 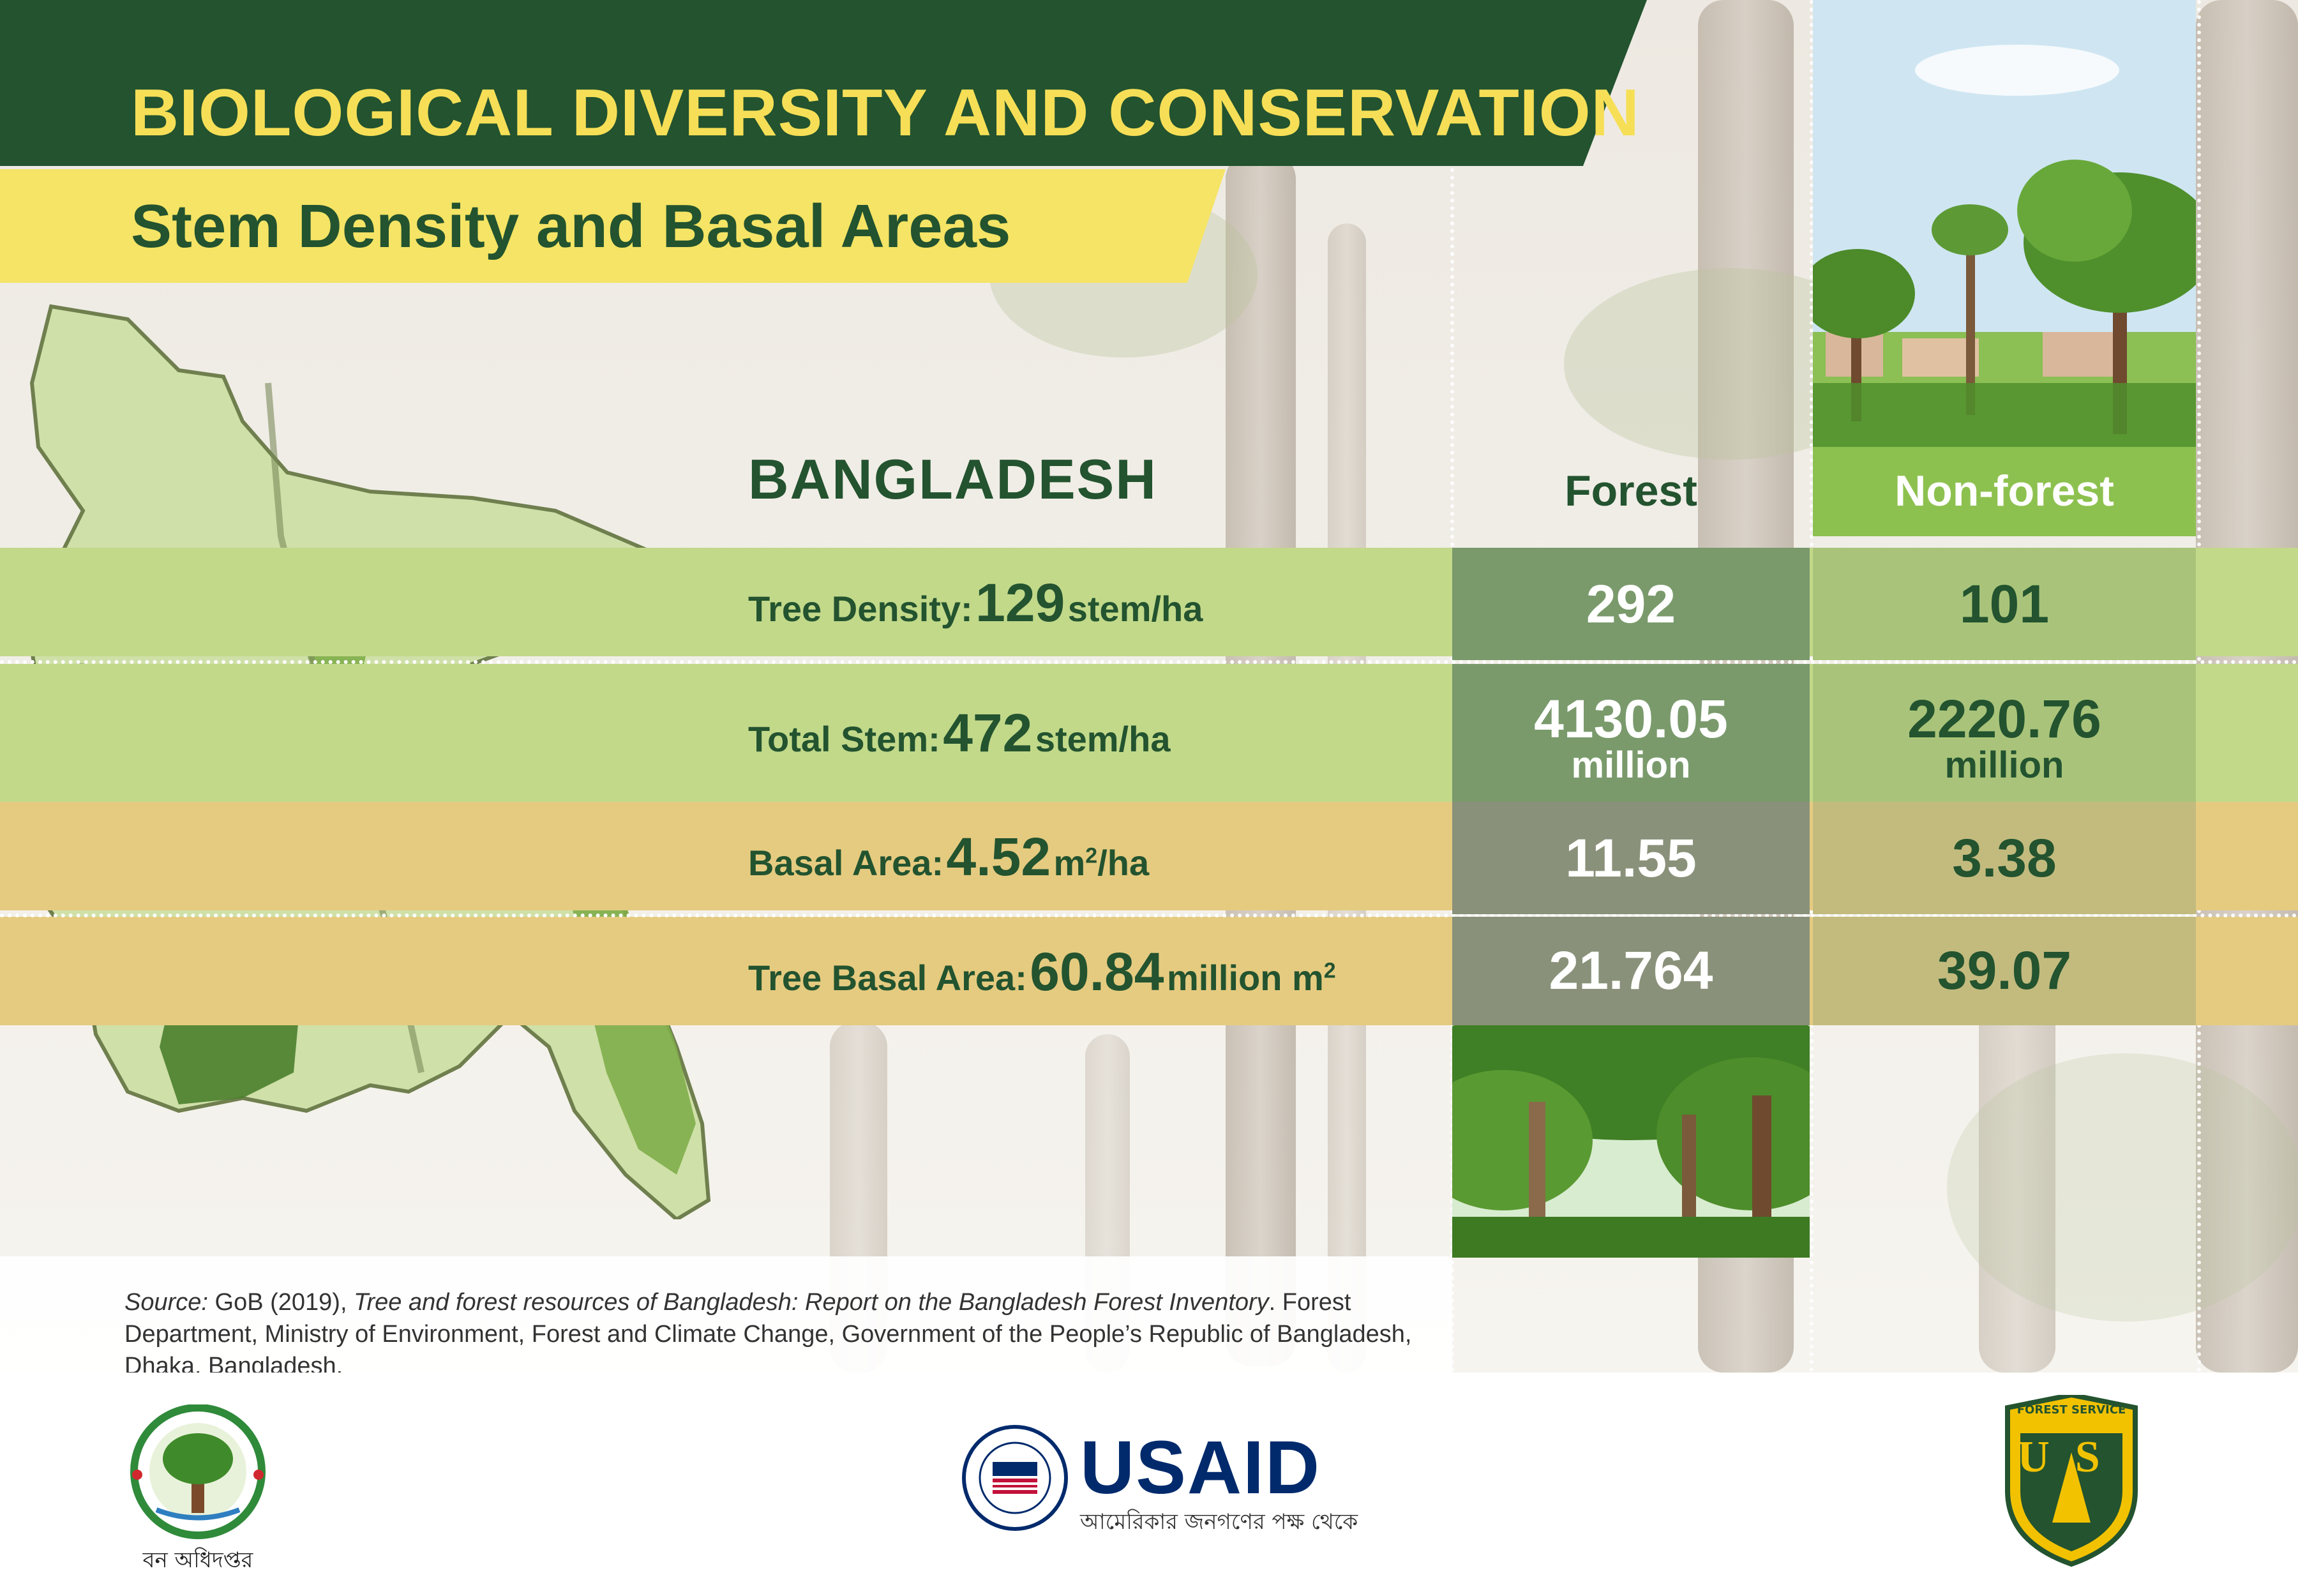 I want to click on nonforest-tree-basal-area-value: 39.07, so click(x=2004, y=970).